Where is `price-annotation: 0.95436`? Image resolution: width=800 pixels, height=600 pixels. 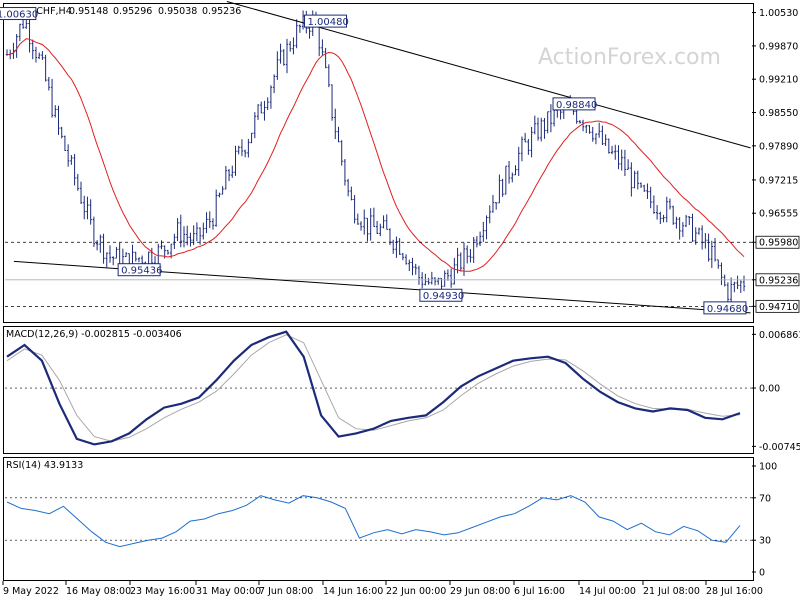 price-annotation: 0.95436 is located at coordinates (139, 270).